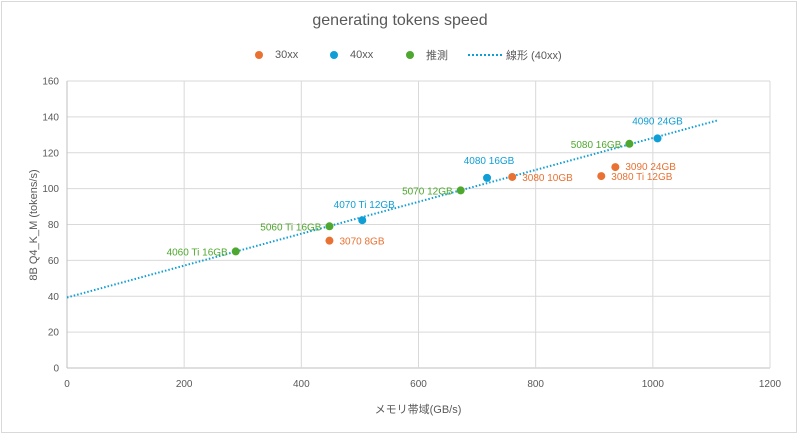 This screenshot has height=436, width=800. I want to click on data-label: 3080 10GB, so click(547, 178).